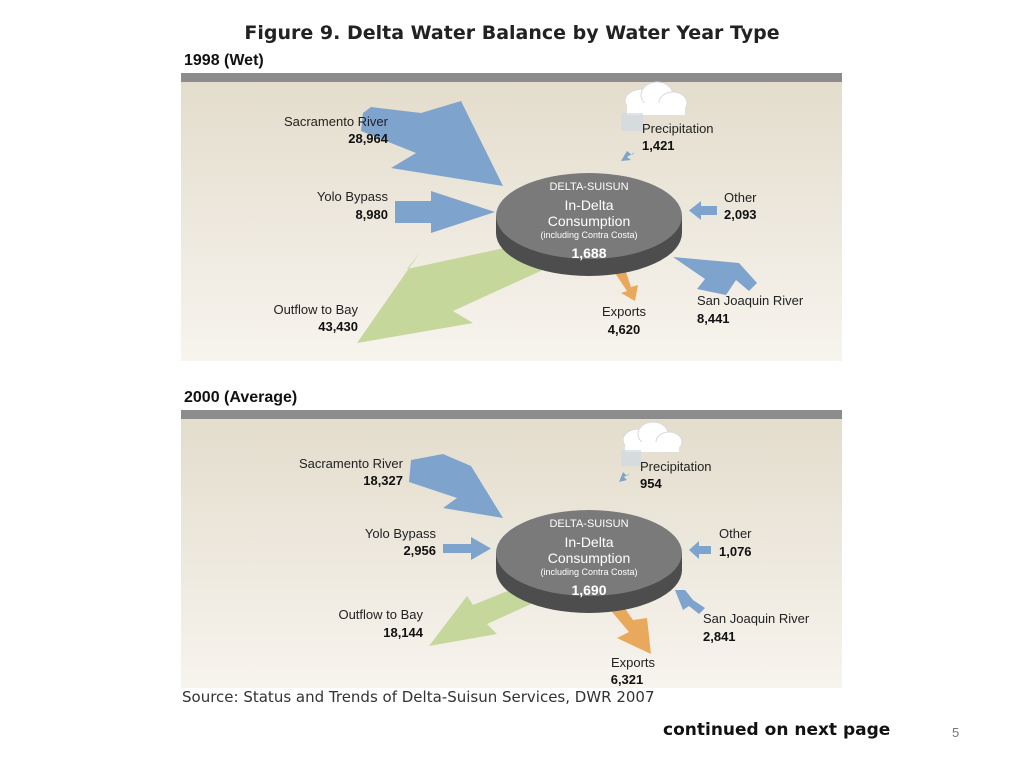  I want to click on sacramento-value: 18,327, so click(383, 480).